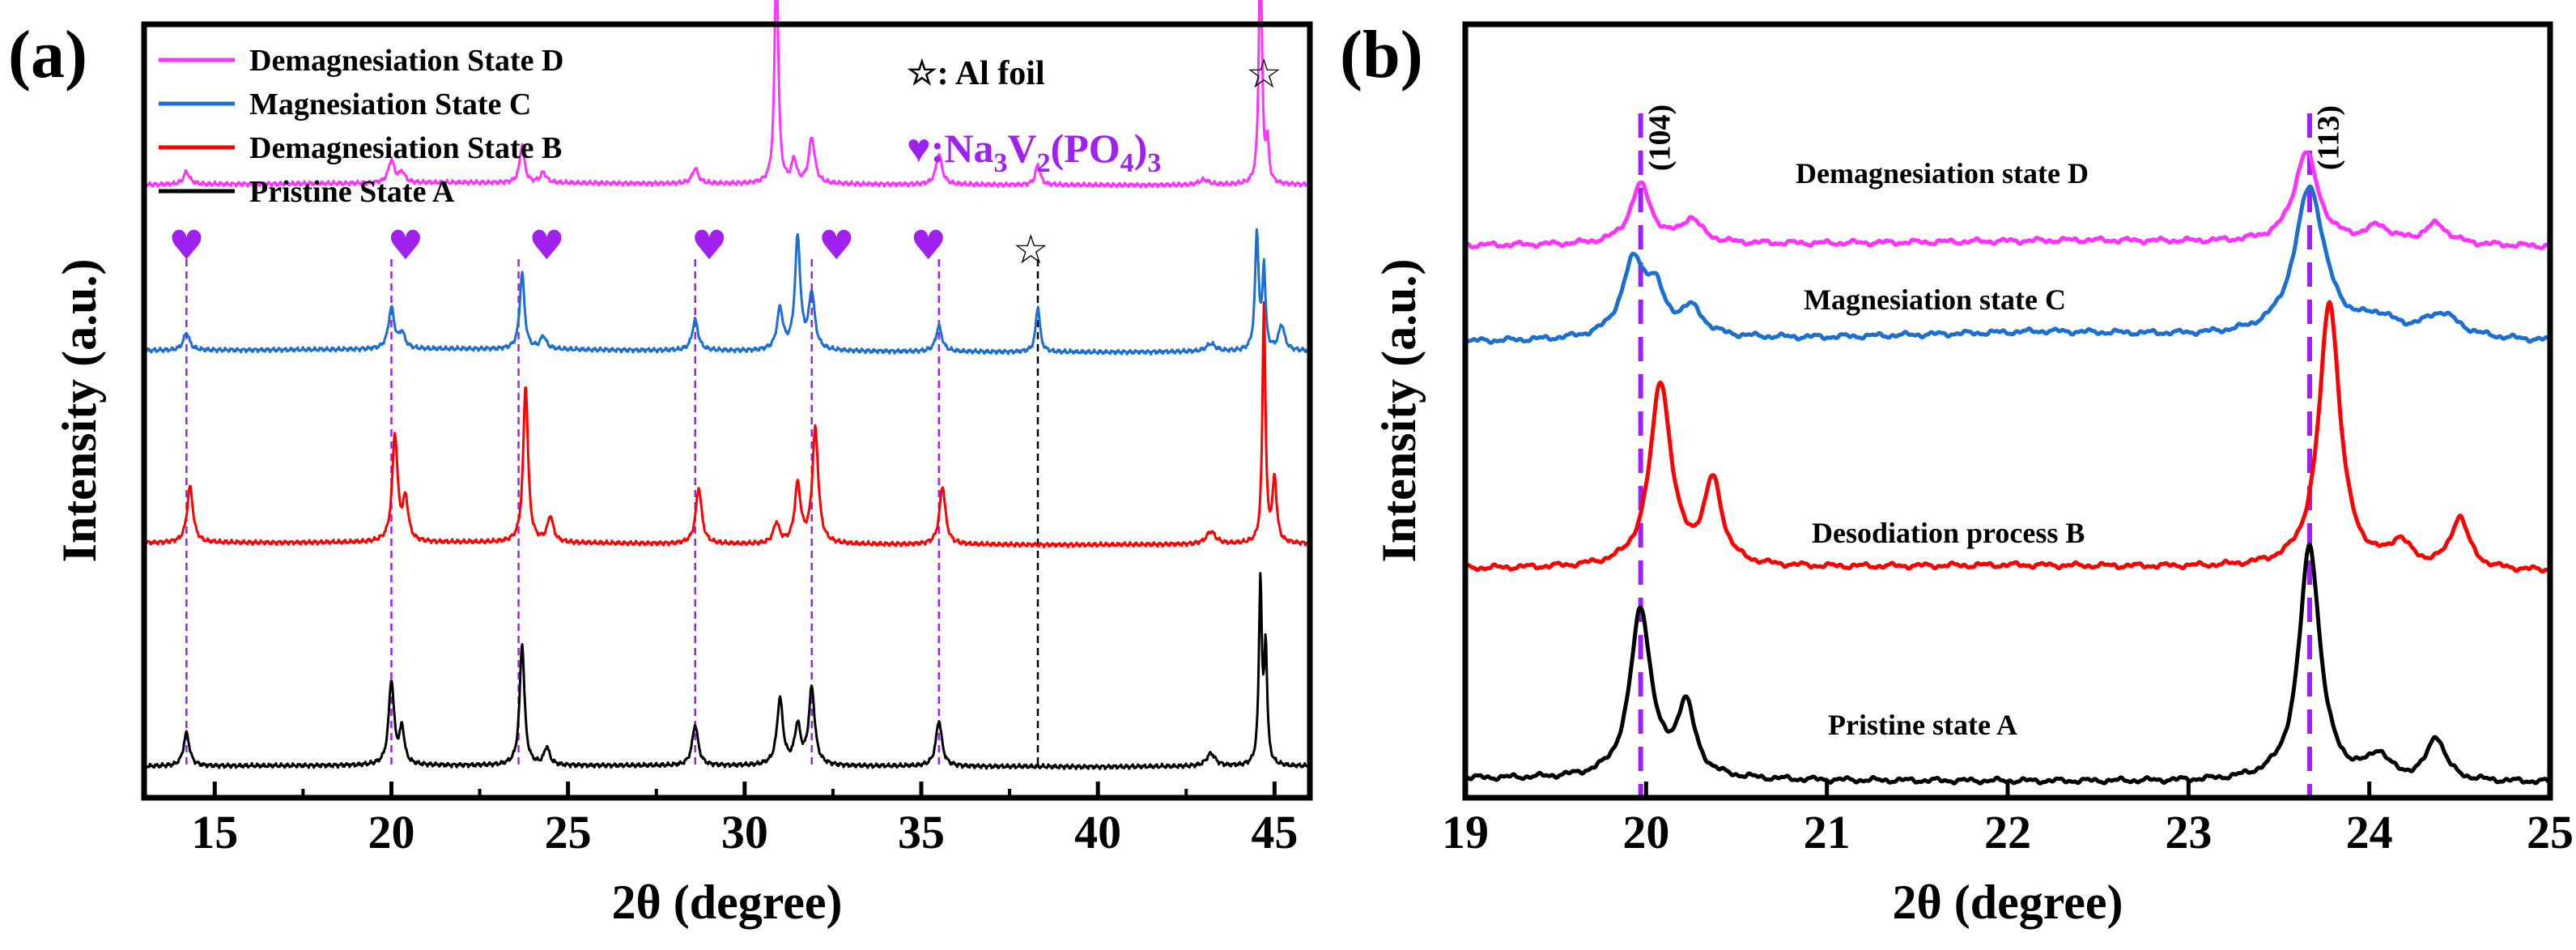 Image resolution: width=2576 pixels, height=950 pixels. I want to click on miller-index-113: (113), so click(2329, 137).